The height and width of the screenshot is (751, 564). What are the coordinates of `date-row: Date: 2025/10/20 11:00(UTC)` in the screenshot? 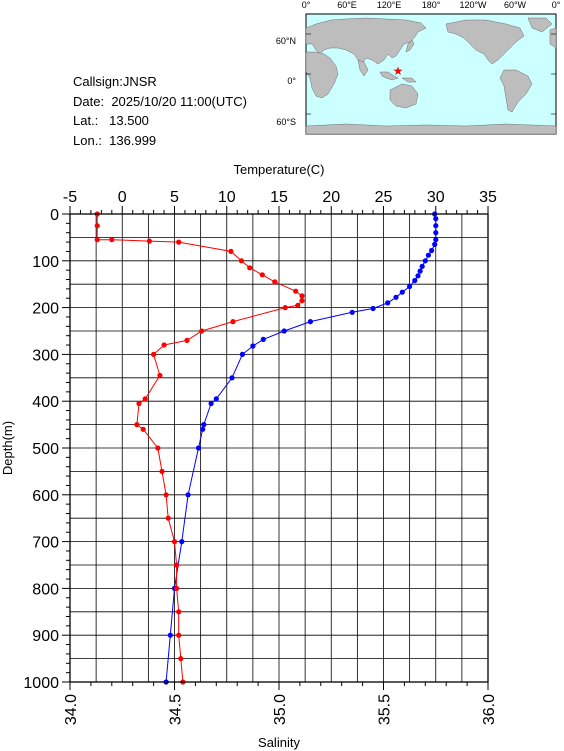 It's located at (160, 102).